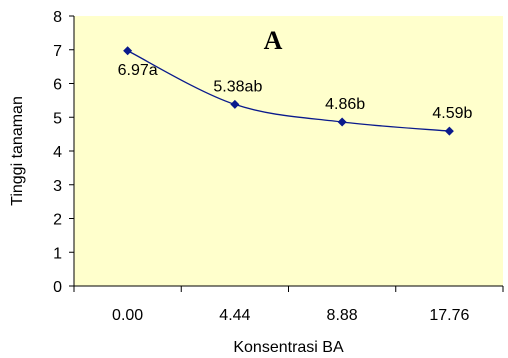  I want to click on x-tick-label: 17.76, so click(449, 315).